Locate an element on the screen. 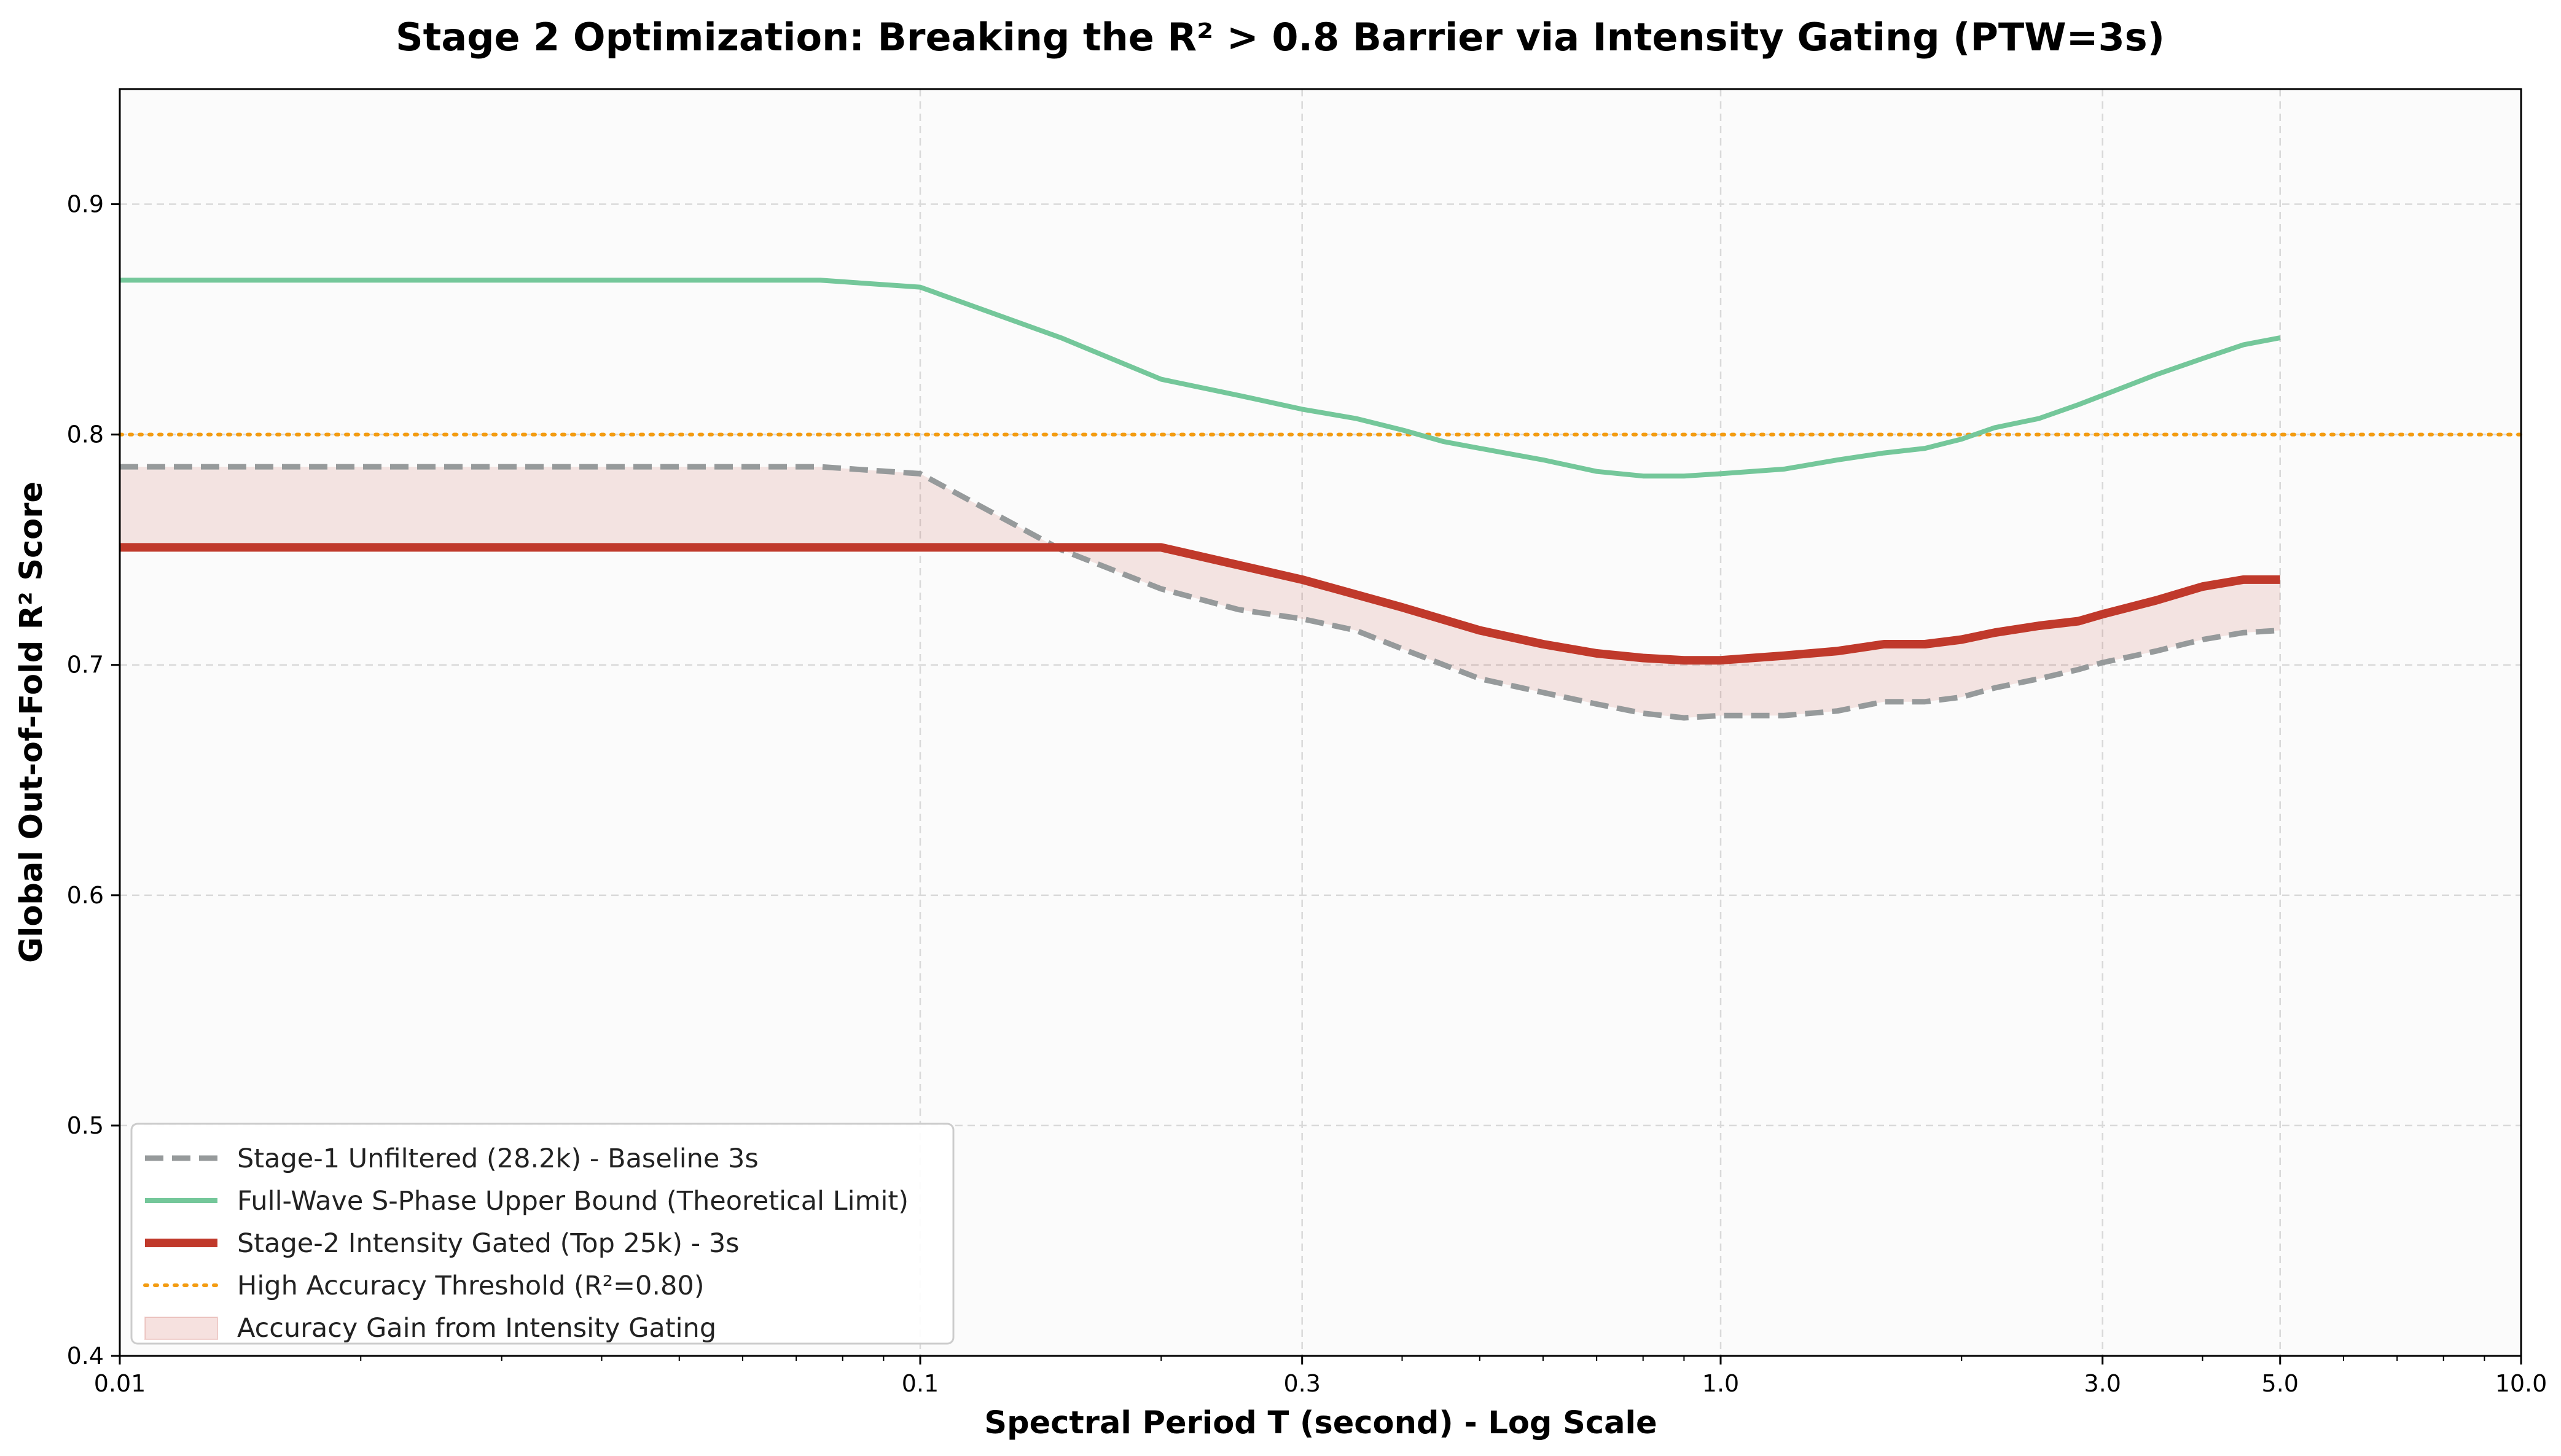  y-tick-label: 0.6 is located at coordinates (85, 895).